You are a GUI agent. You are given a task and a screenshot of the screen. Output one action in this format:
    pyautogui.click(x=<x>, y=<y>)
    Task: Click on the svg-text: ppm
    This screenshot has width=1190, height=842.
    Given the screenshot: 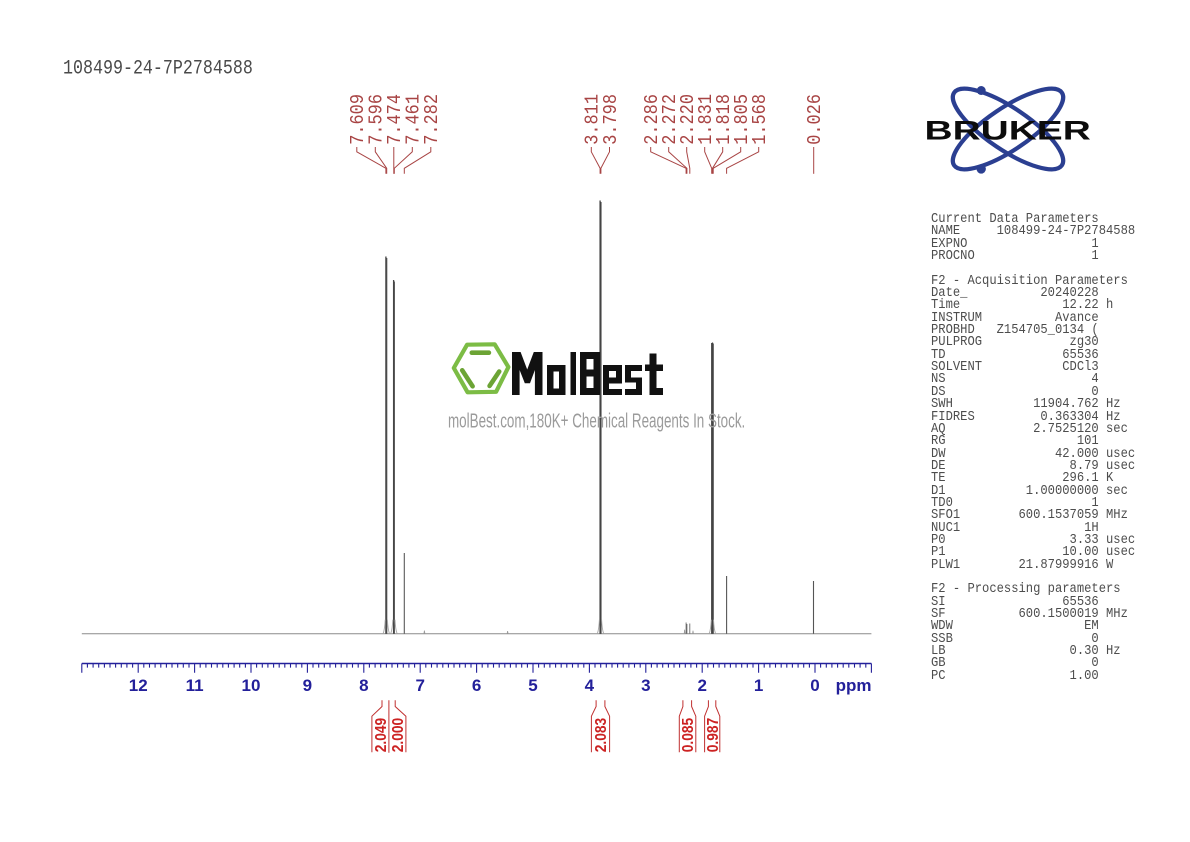 What is the action you would take?
    pyautogui.click(x=854, y=685)
    